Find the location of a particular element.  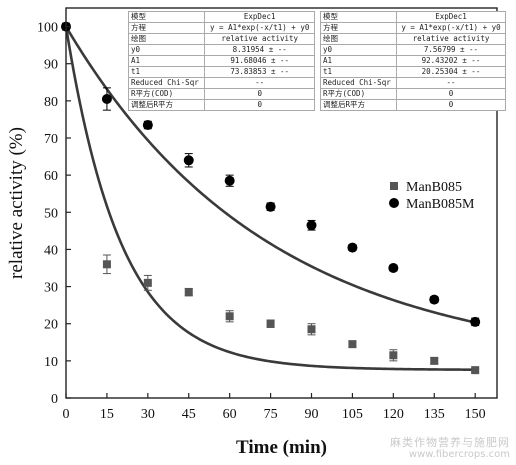

y-tick-label: 40 is located at coordinates (51, 250).